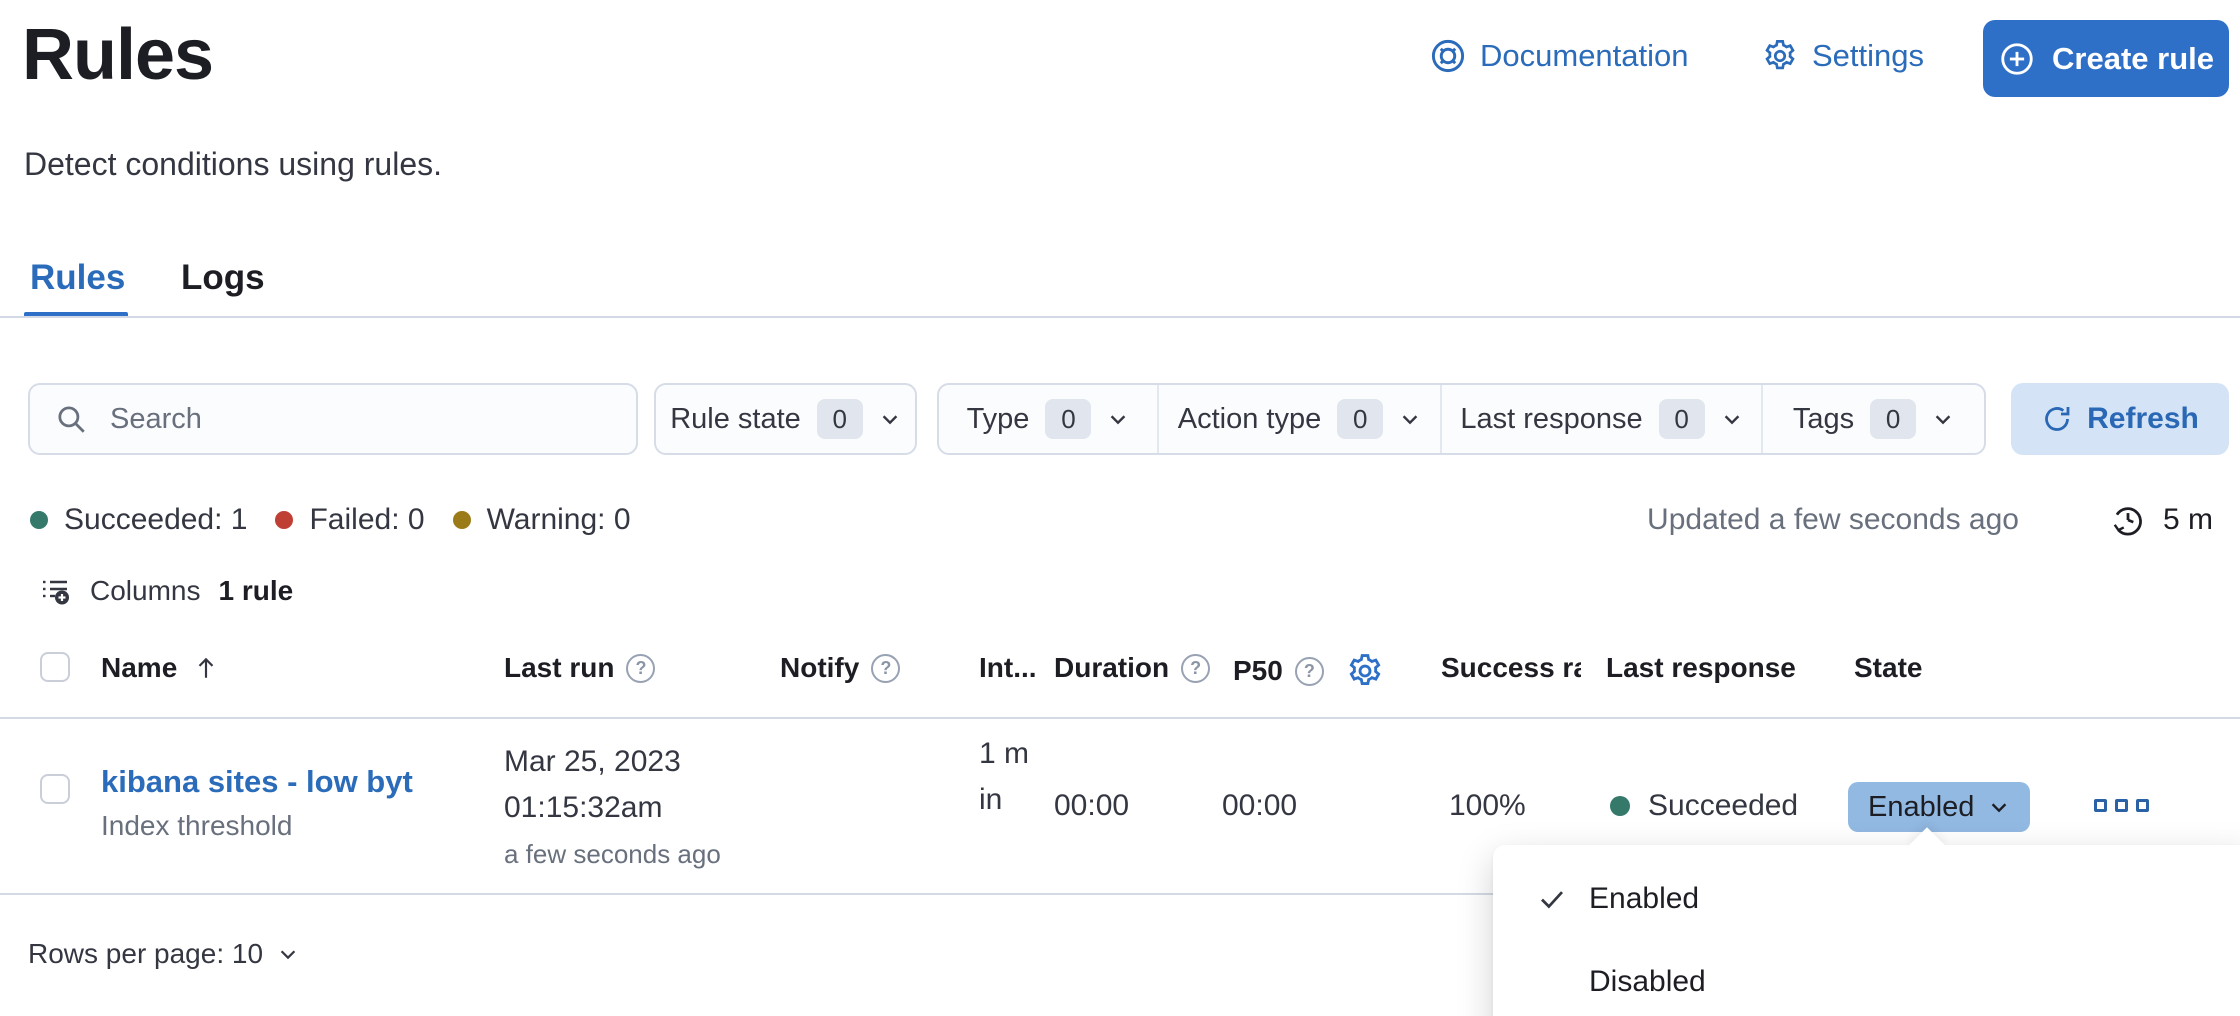  Describe the element at coordinates (76, 315) in the screenshot. I see `active-tab-underline` at that location.